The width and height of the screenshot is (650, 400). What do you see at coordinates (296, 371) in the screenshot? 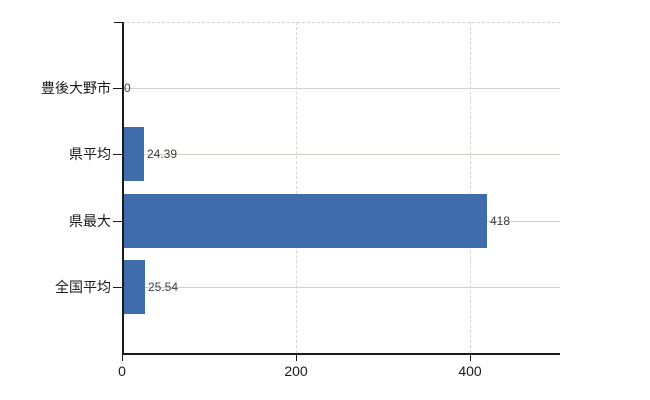
I see `x-tick-label: 200` at bounding box center [296, 371].